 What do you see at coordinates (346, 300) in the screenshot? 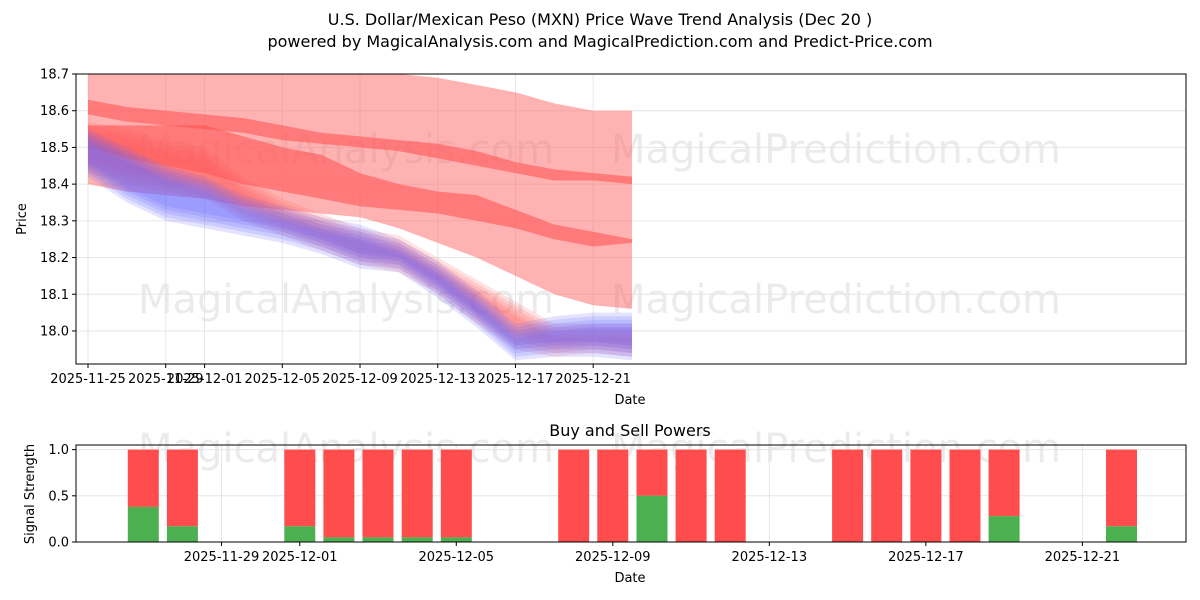
I see `watermark-text: MagicalAnalysis.com` at bounding box center [346, 300].